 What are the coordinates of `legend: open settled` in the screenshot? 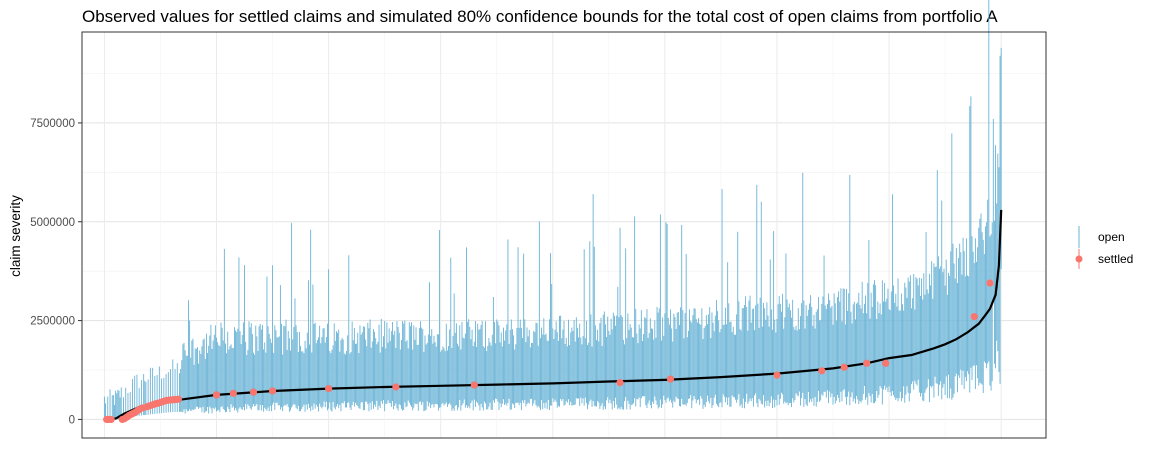 It's located at (1104, 247).